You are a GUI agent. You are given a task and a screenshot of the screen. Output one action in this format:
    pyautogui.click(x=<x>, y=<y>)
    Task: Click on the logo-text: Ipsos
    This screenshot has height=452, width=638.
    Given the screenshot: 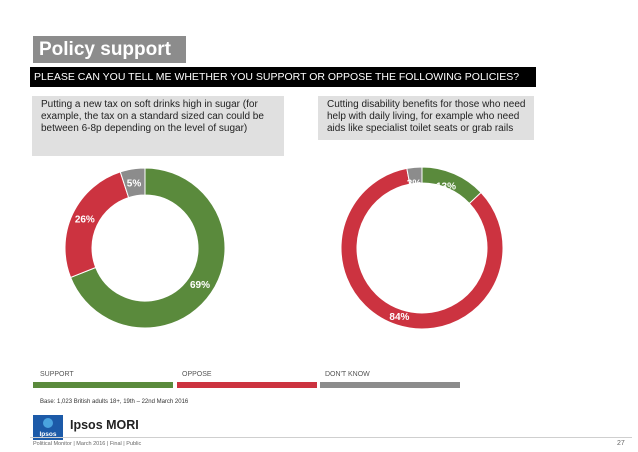 What is the action you would take?
    pyautogui.click(x=48, y=434)
    